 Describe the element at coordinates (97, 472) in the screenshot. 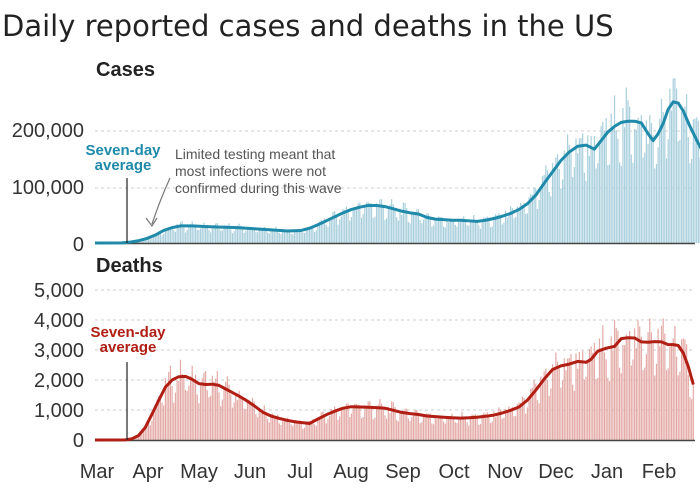

I see `xtick-mar: Mar` at that location.